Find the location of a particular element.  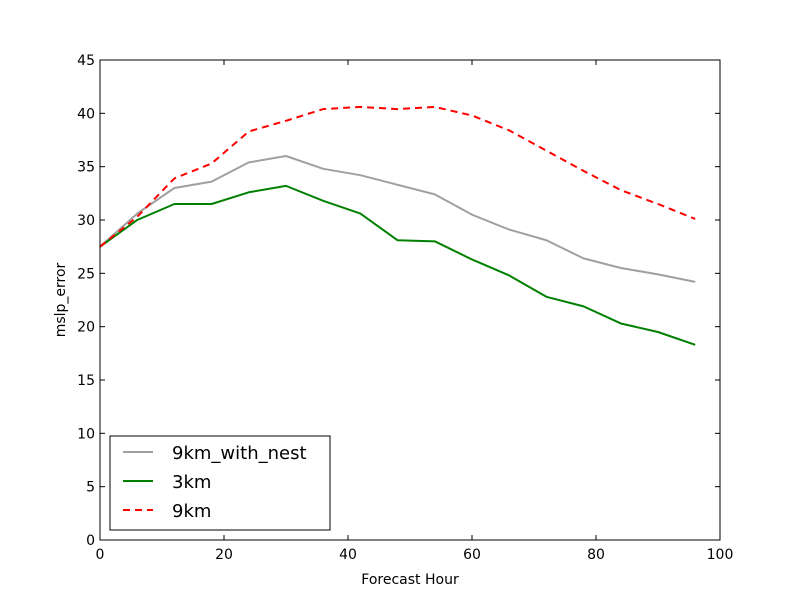

x-tick-label: 40 is located at coordinates (348, 555).